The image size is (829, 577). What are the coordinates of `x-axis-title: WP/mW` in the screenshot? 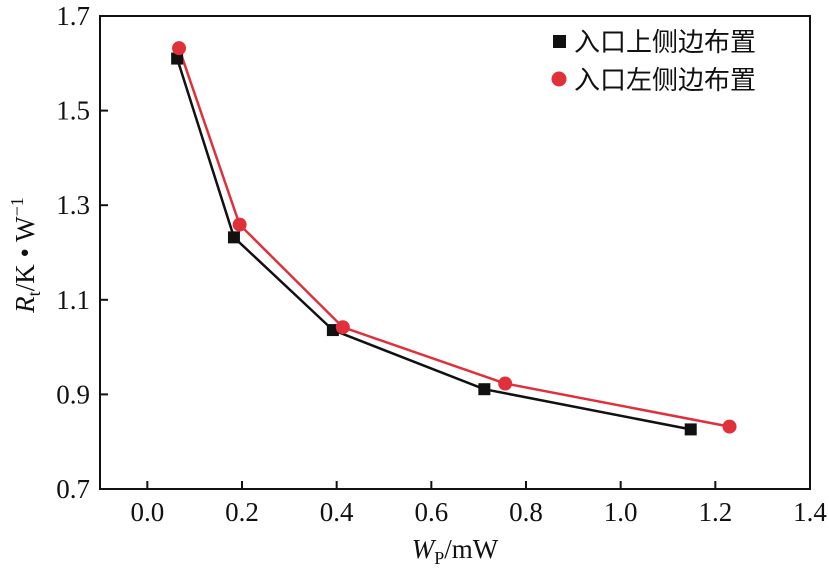 It's located at (455, 551).